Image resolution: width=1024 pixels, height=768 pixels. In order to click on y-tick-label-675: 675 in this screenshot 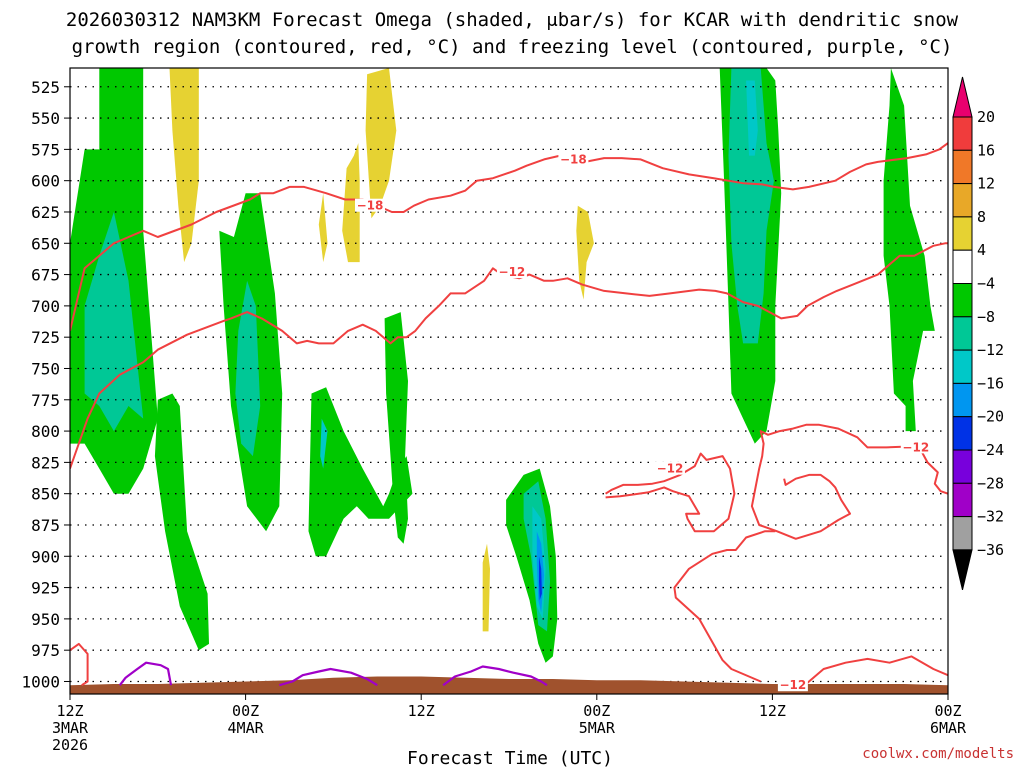, I will do `click(45, 275)`.